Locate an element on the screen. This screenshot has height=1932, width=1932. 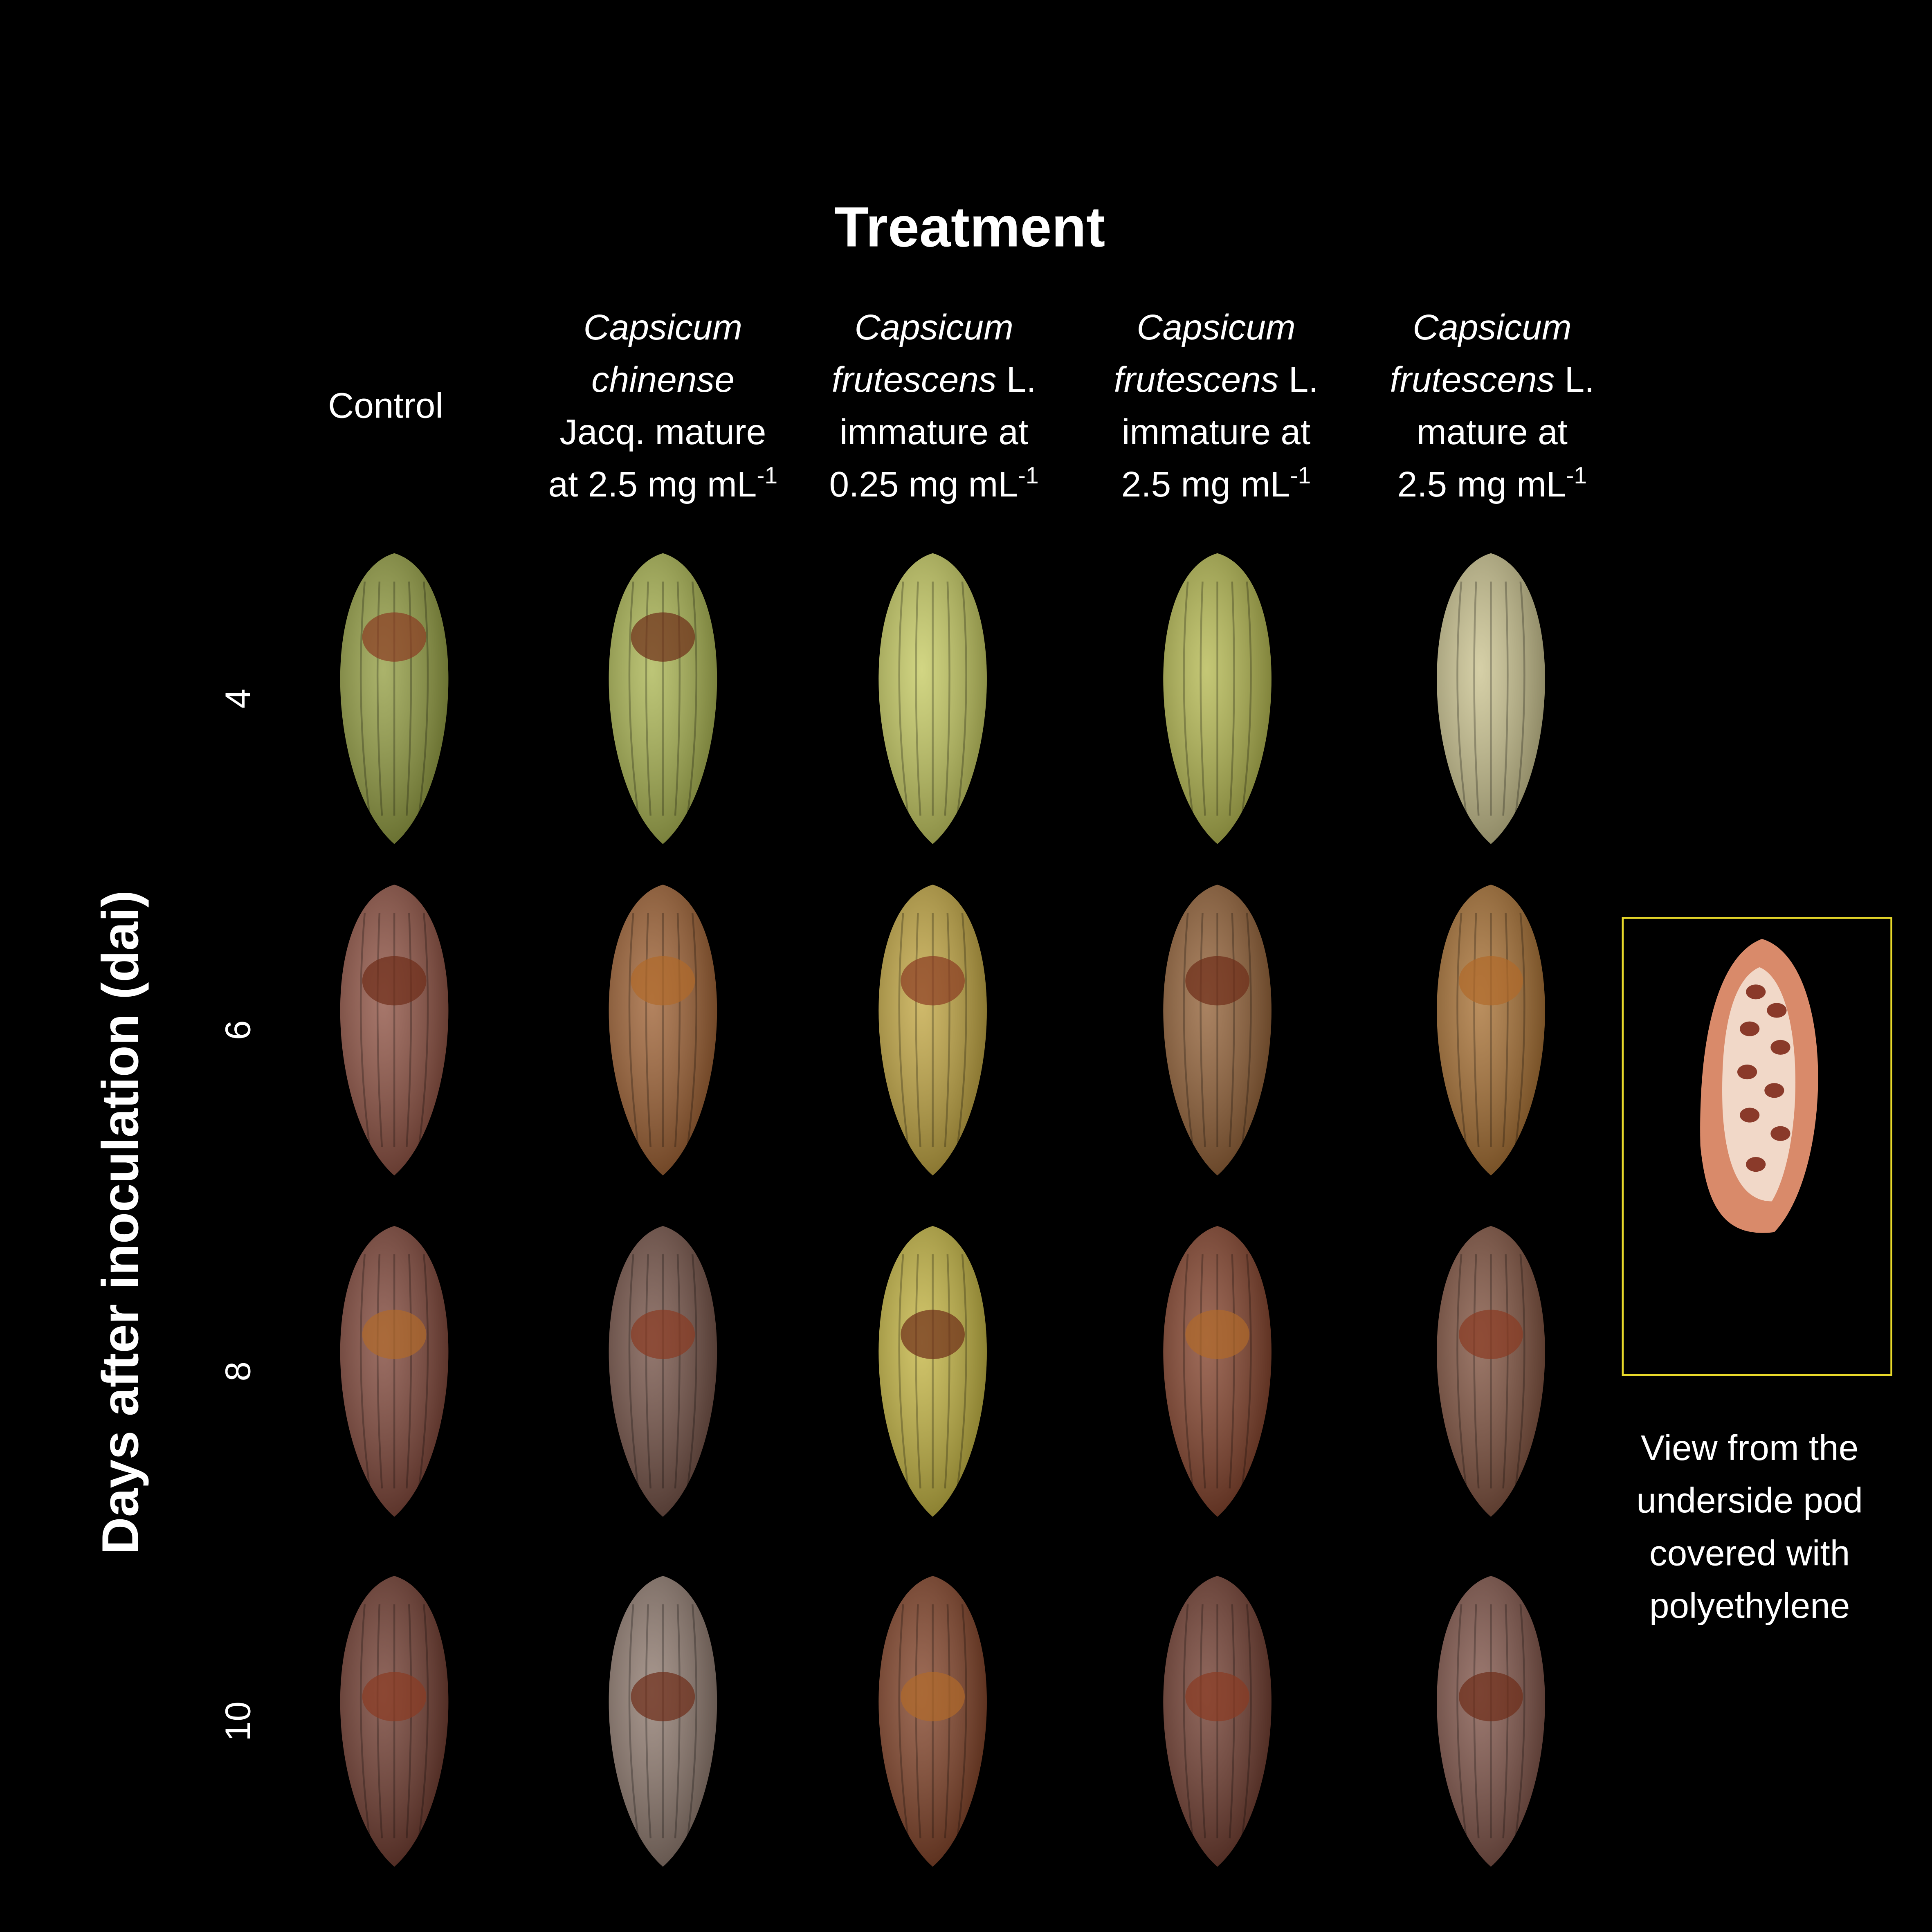
row-label: 8 is located at coordinates (238, 1372).